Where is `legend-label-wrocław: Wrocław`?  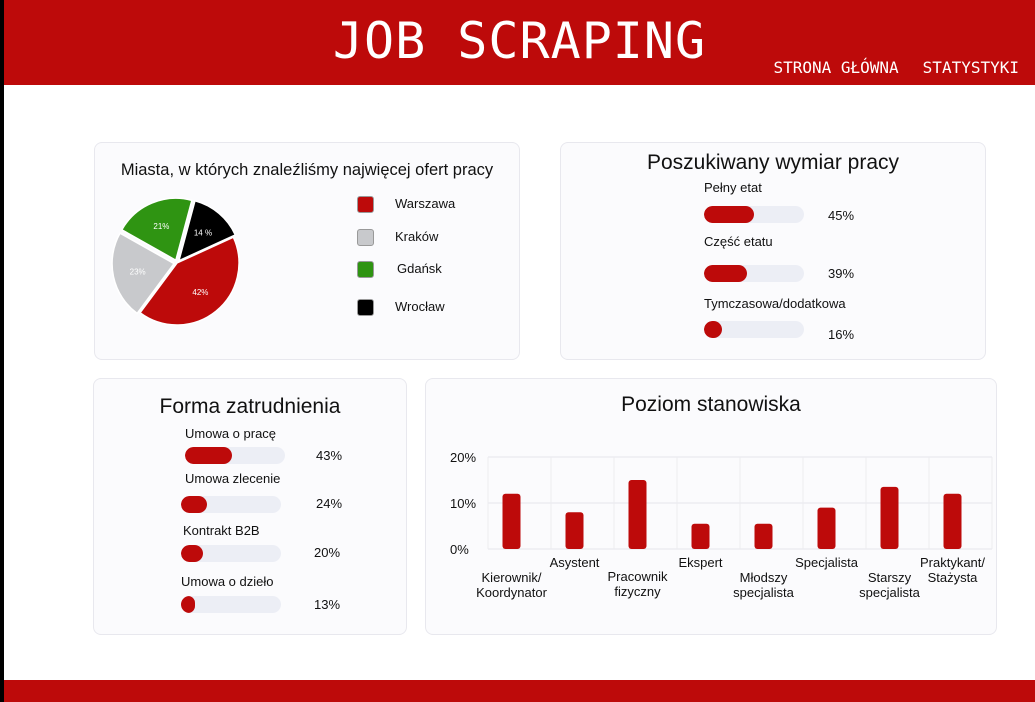 legend-label-wrocław: Wrocław is located at coordinates (420, 306).